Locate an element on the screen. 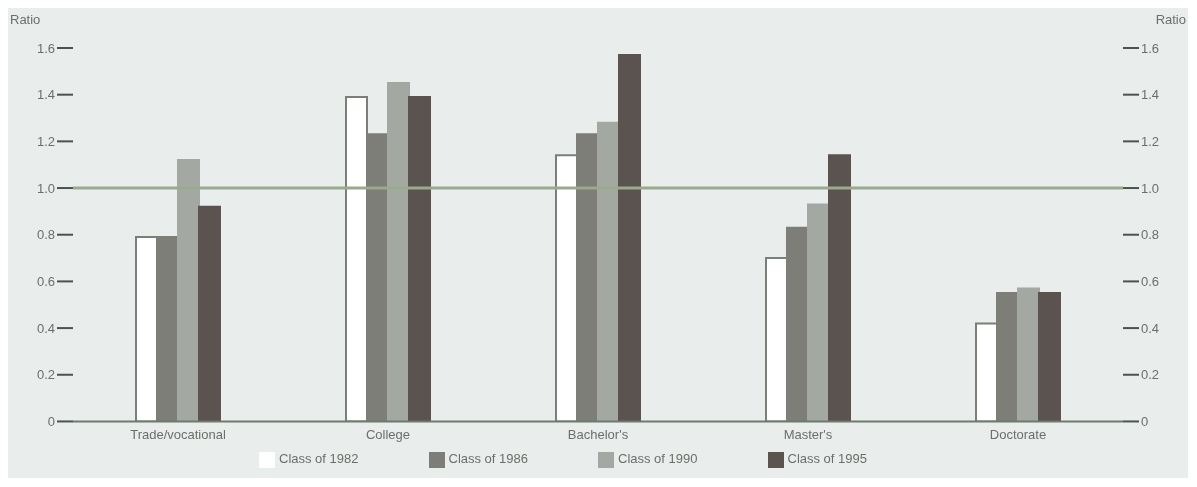 This screenshot has width=1197, height=487. y2-axis-title: Ratio is located at coordinates (1170, 19).